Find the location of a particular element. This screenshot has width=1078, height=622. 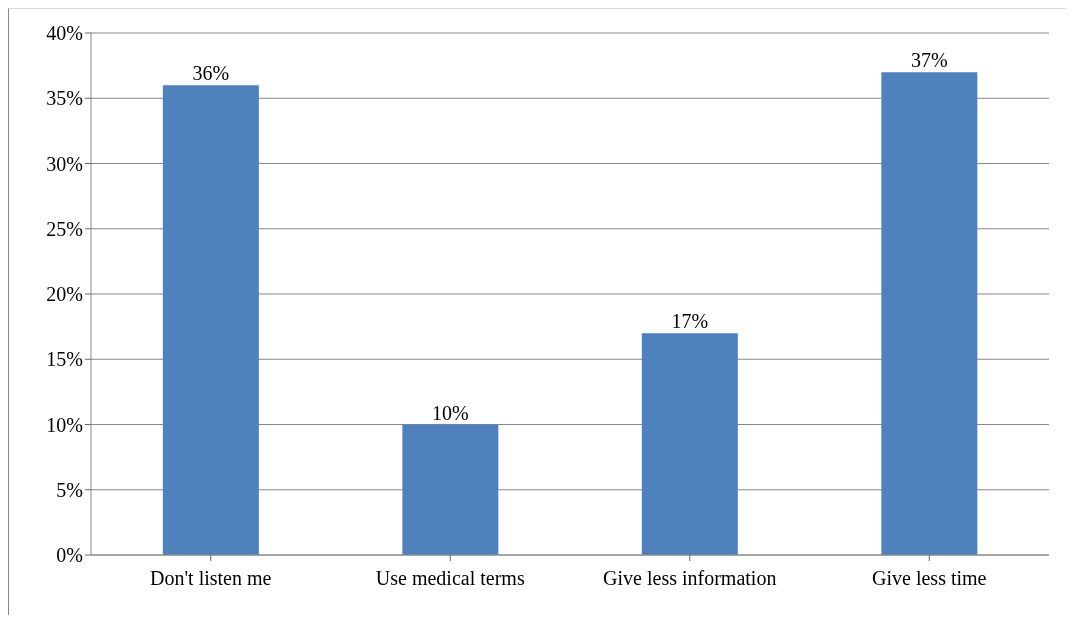

x-tick-label: Give less information is located at coordinates (690, 578).